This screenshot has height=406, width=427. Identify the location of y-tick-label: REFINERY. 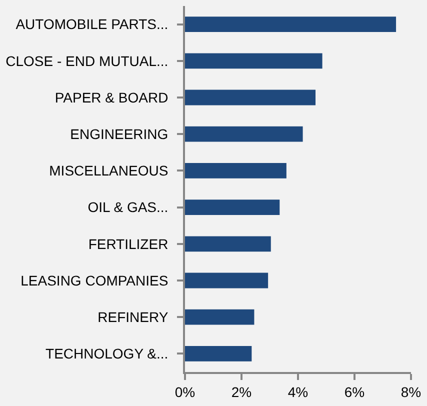
(133, 317).